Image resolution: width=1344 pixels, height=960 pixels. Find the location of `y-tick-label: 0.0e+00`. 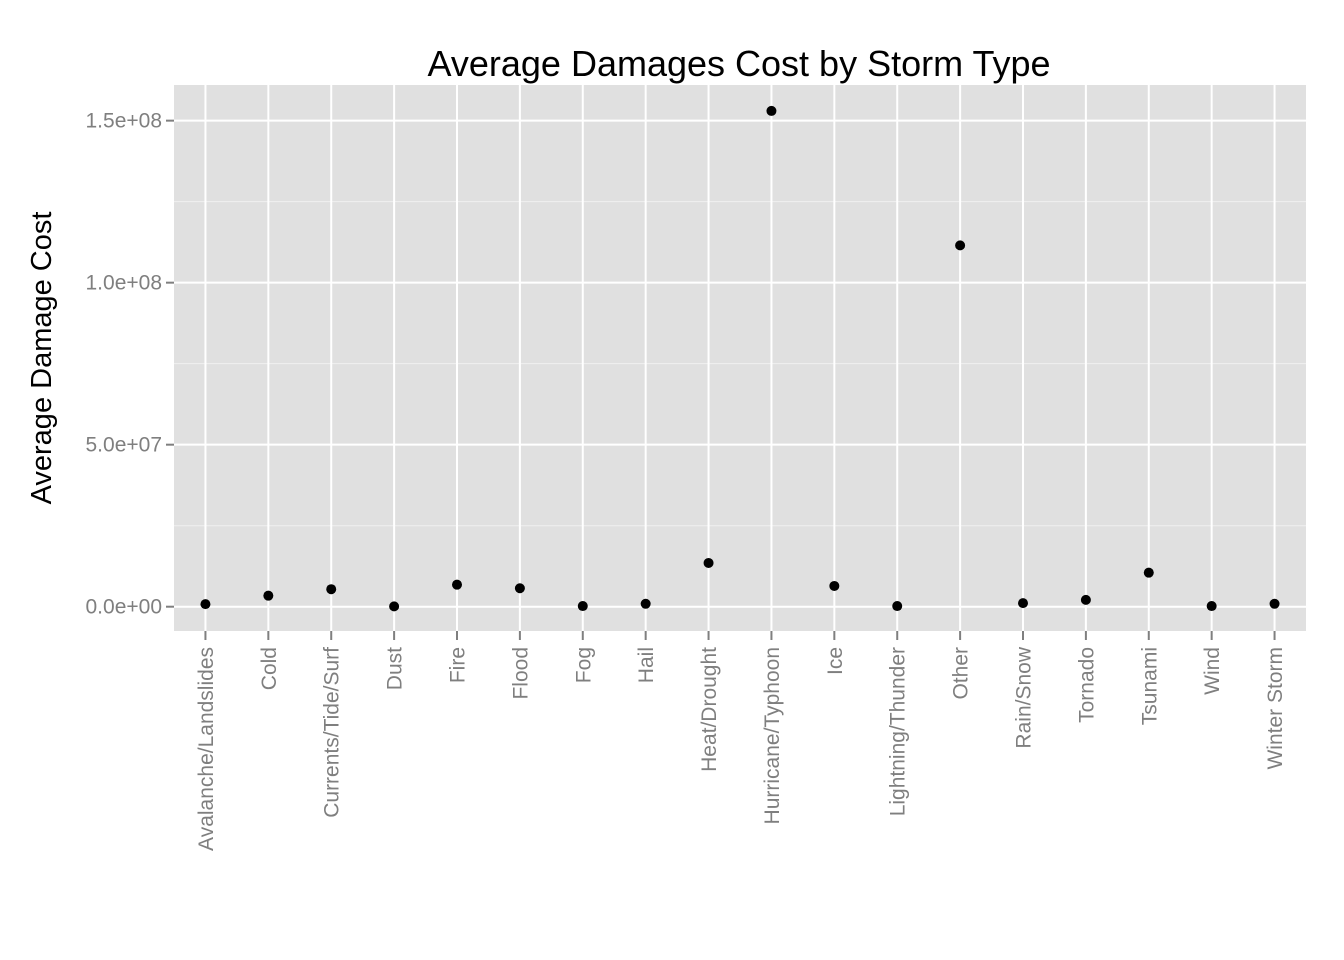

y-tick-label: 0.0e+00 is located at coordinates (124, 607).